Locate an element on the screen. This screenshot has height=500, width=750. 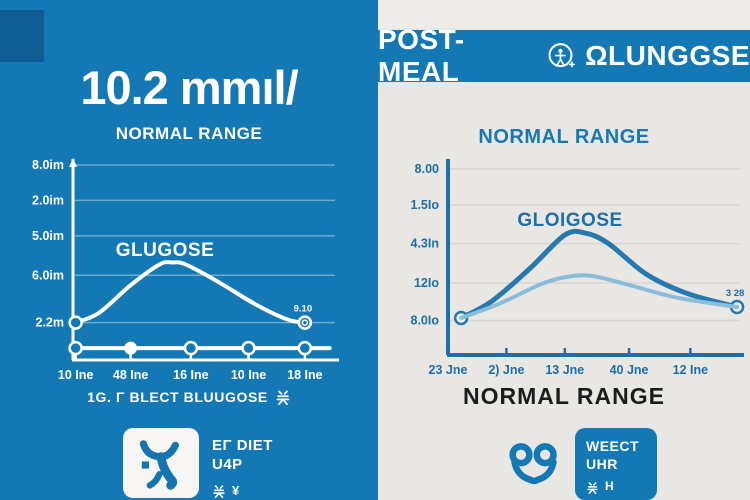
x-tick-label: 13 Jne is located at coordinates (564, 370).